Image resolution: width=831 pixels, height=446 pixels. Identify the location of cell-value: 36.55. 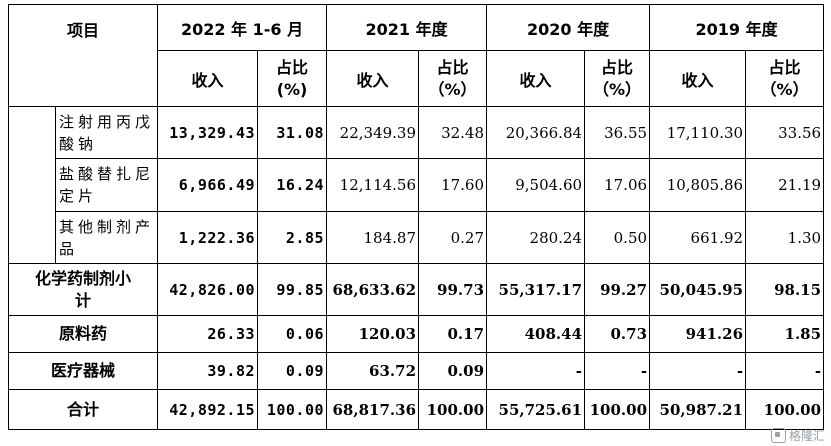
(617, 132).